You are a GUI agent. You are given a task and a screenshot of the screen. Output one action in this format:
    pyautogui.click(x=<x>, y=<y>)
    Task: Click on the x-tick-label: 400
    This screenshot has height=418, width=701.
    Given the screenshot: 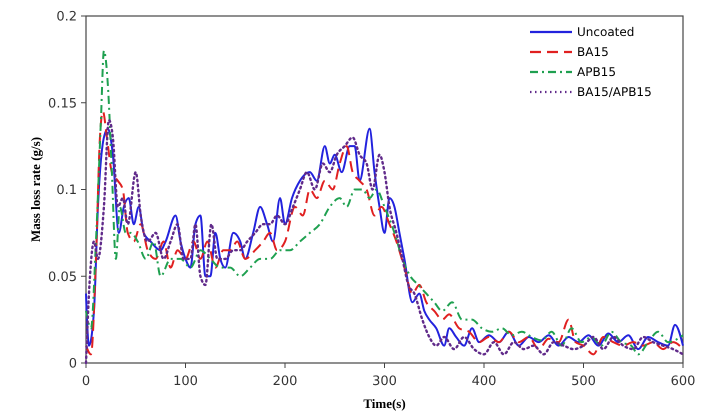 What is the action you would take?
    pyautogui.click(x=484, y=381)
    